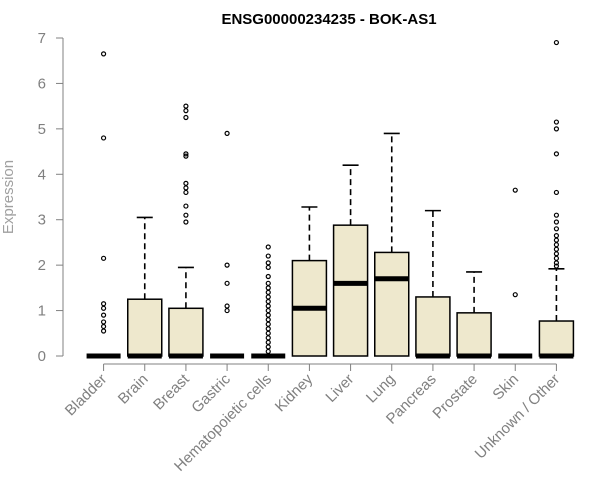 Image resolution: width=600 pixels, height=500 pixels. Describe the element at coordinates (86, 395) in the screenshot. I see `x-tick-label: Bladder` at that location.